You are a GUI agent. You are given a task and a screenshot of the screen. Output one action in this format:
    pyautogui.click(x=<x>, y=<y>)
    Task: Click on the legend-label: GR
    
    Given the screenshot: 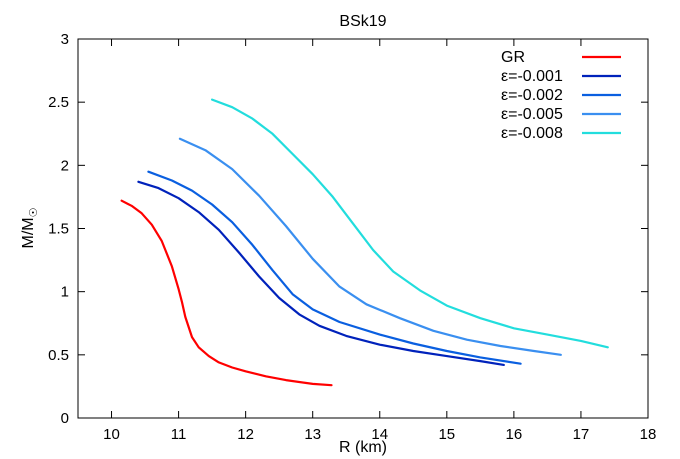 What is the action you would take?
    pyautogui.click(x=513, y=57)
    